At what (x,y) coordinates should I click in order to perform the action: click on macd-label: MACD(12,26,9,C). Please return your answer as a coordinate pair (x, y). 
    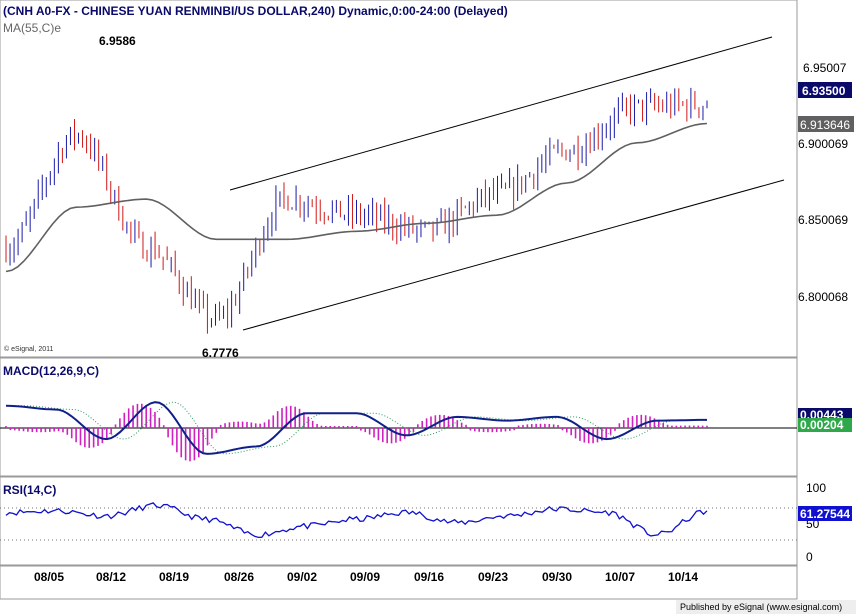
    Looking at the image, I should click on (51, 371).